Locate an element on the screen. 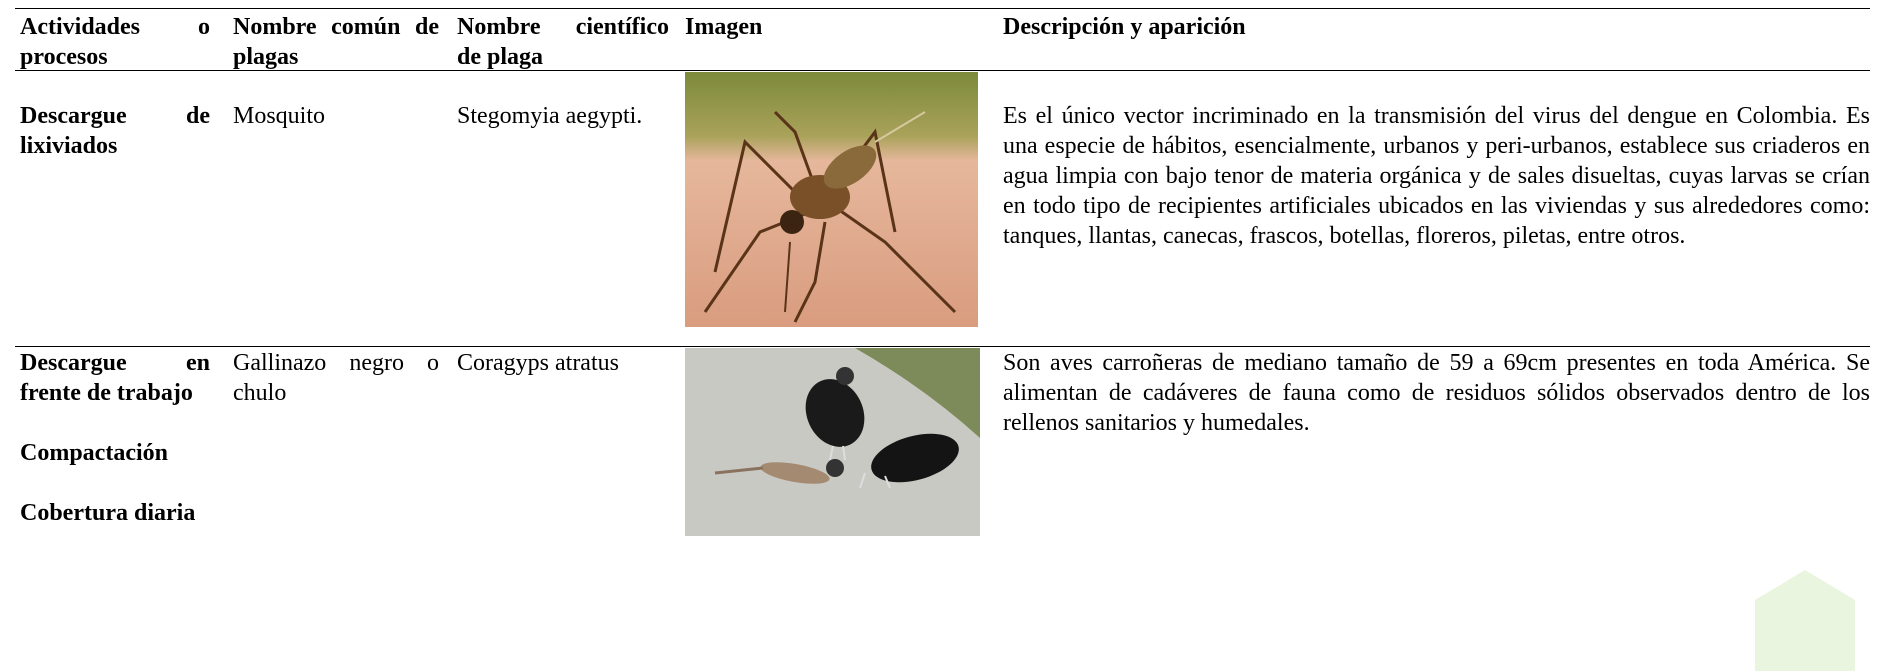 This screenshot has height=671, width=1888. header-cell: Descripción y aparición is located at coordinates (1124, 27).